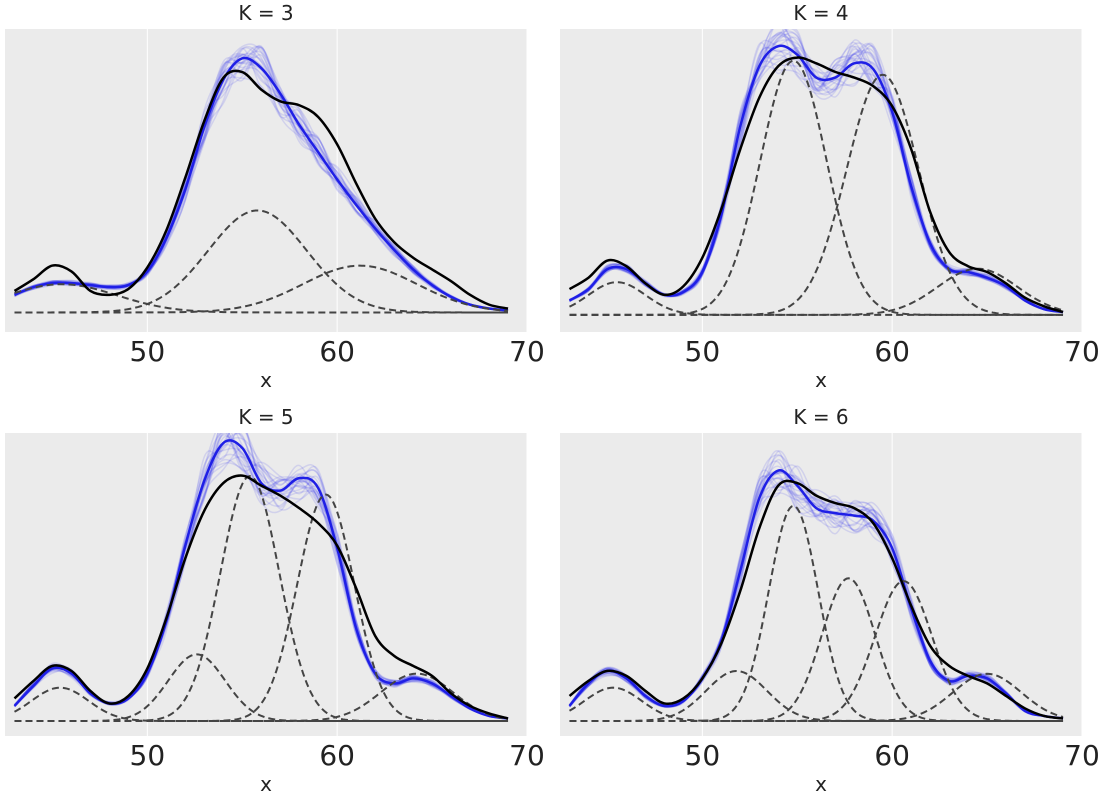 The width and height of the screenshot is (1100, 800). What do you see at coordinates (820, 417) in the screenshot?
I see `panel-title: K = 6` at bounding box center [820, 417].